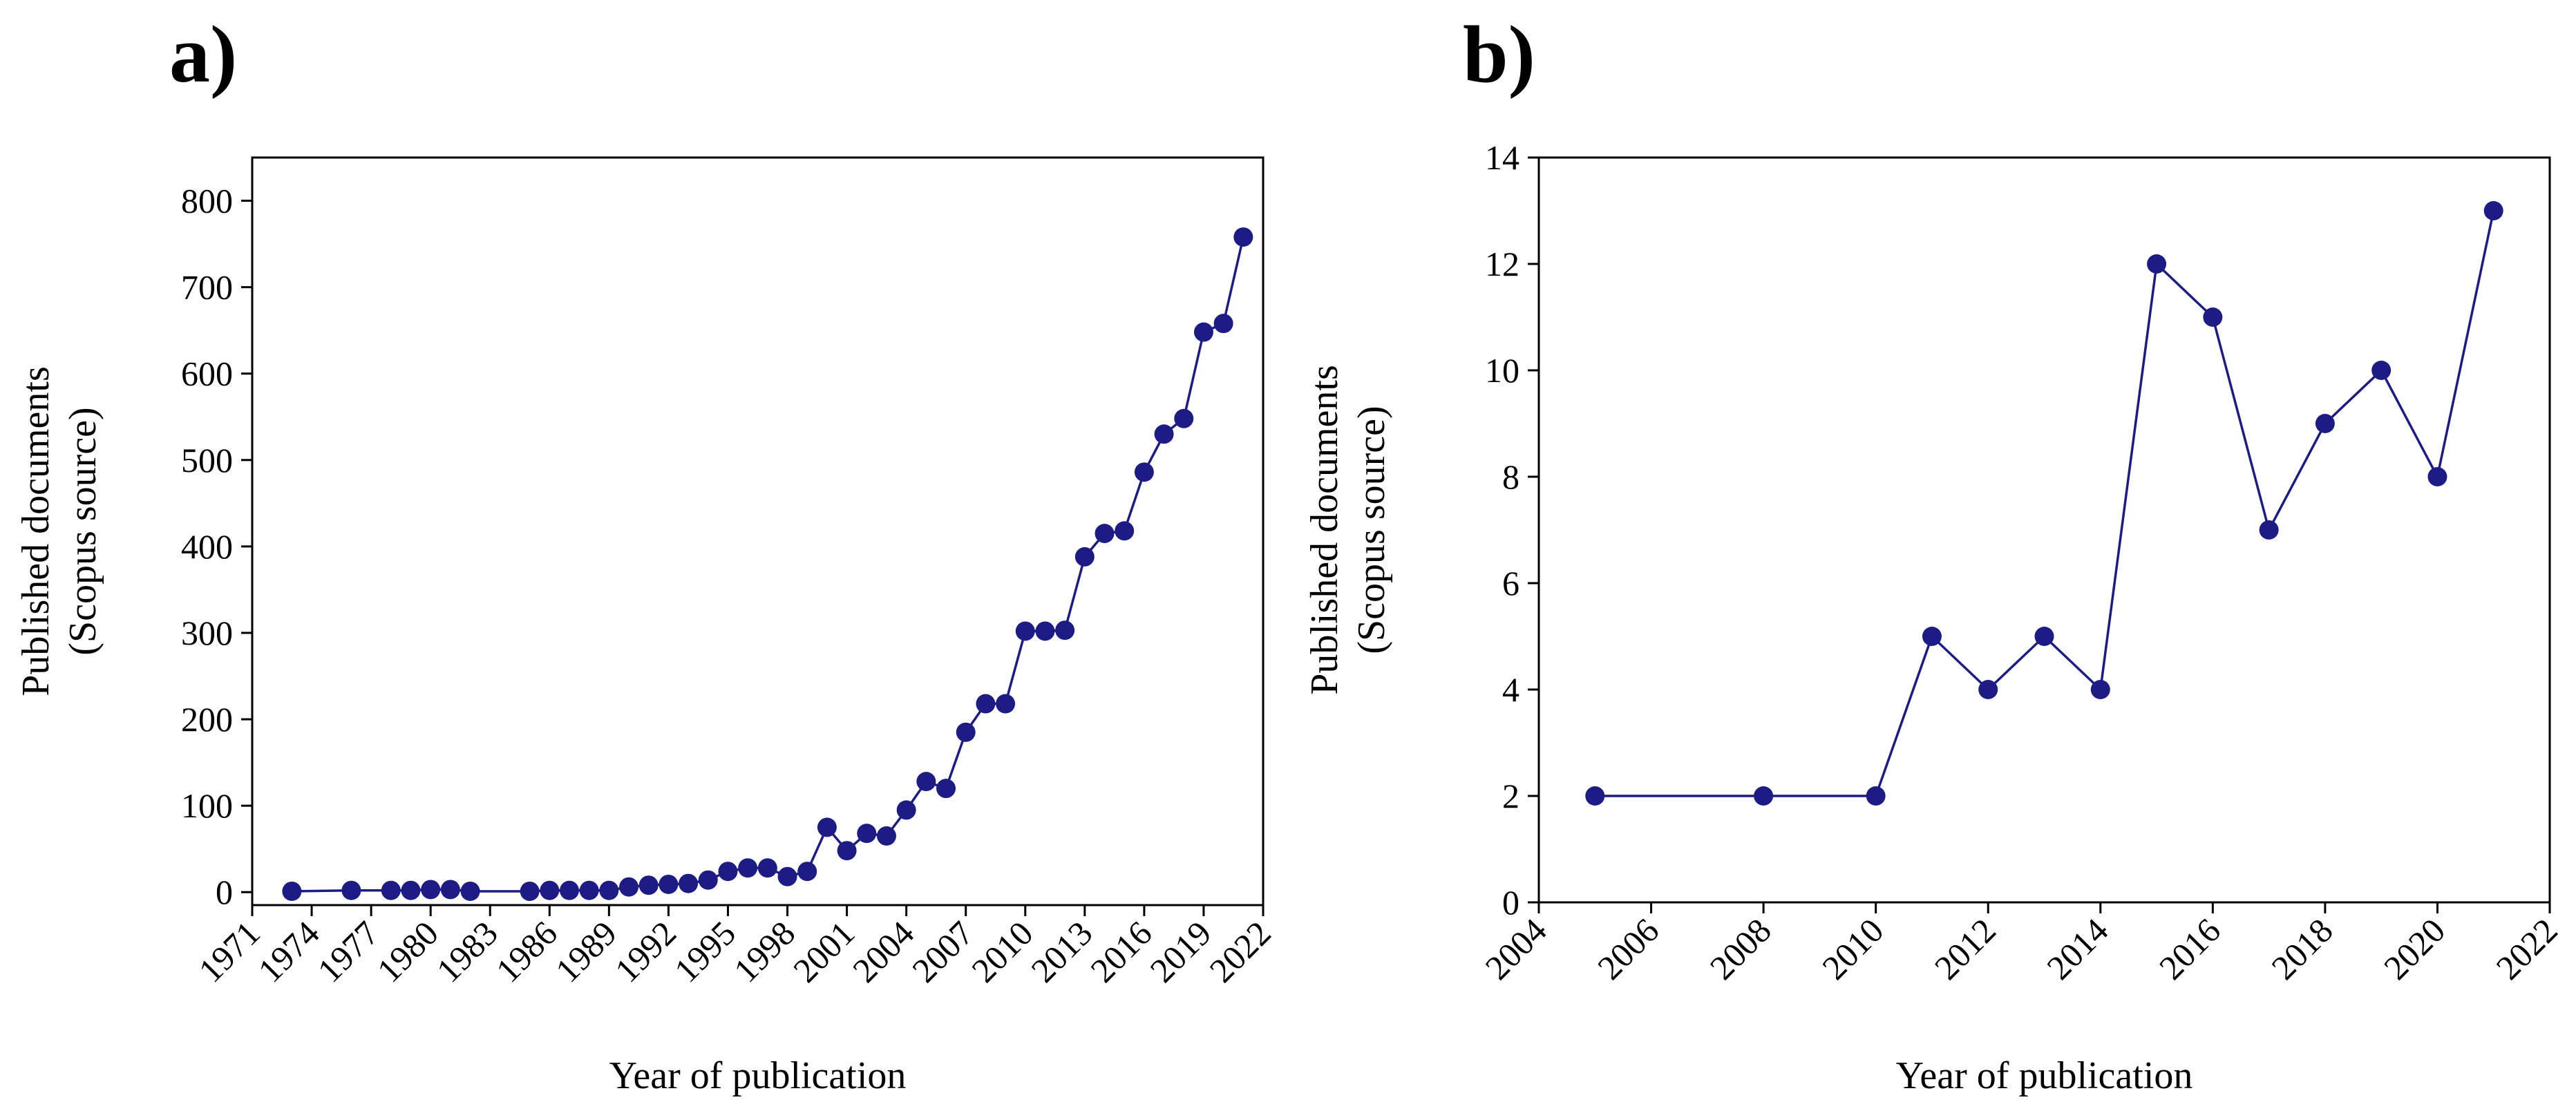  Describe the element at coordinates (1510, 796) in the screenshot. I see `y-tick-label: 2` at that location.